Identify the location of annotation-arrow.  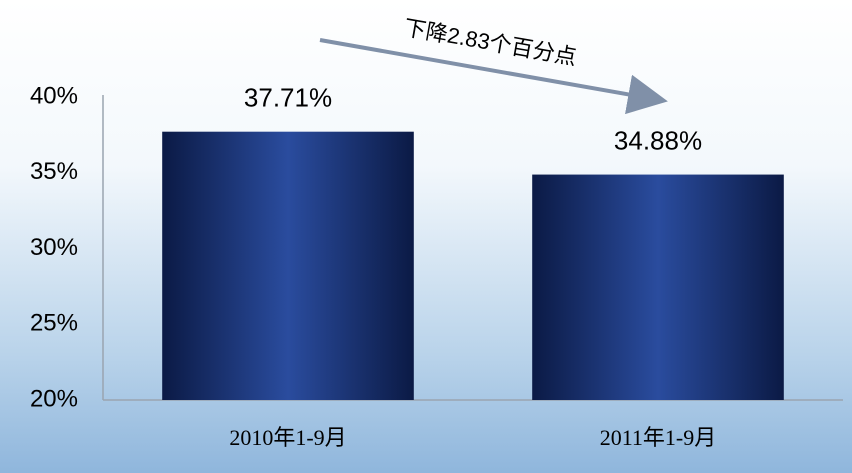
(493, 76).